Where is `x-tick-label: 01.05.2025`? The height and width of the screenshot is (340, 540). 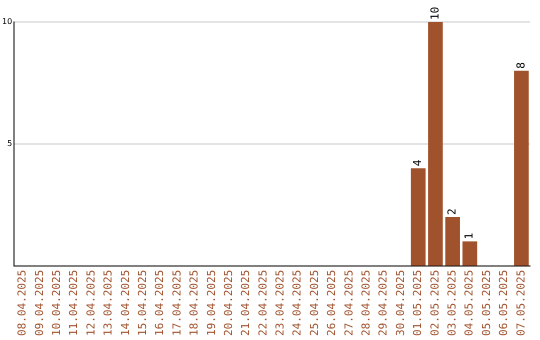
x-tick-label: 01.05.2025 is located at coordinates (417, 303).